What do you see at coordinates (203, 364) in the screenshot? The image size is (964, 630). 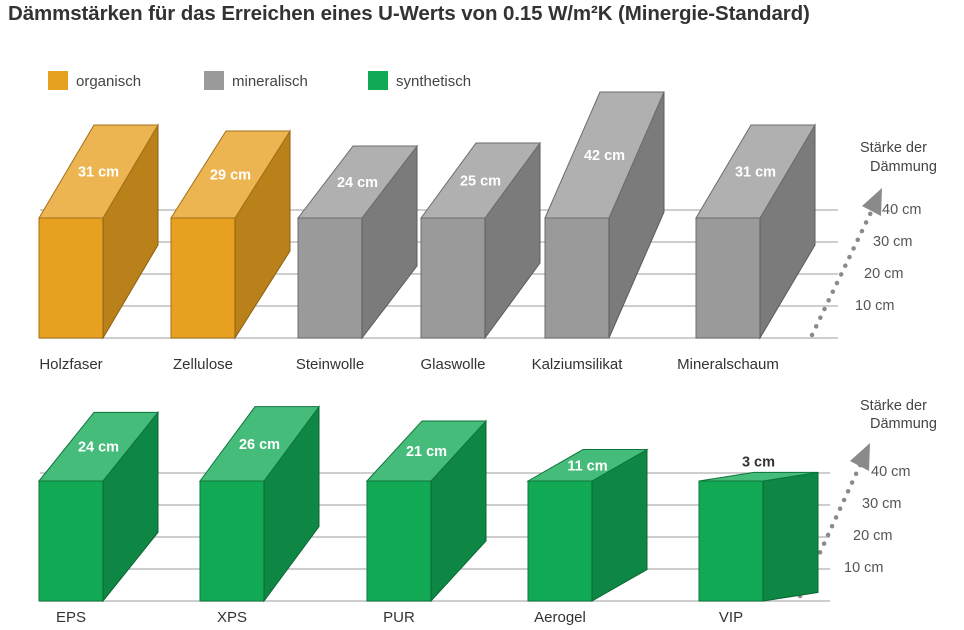 I see `category-label: Zellulose` at bounding box center [203, 364].